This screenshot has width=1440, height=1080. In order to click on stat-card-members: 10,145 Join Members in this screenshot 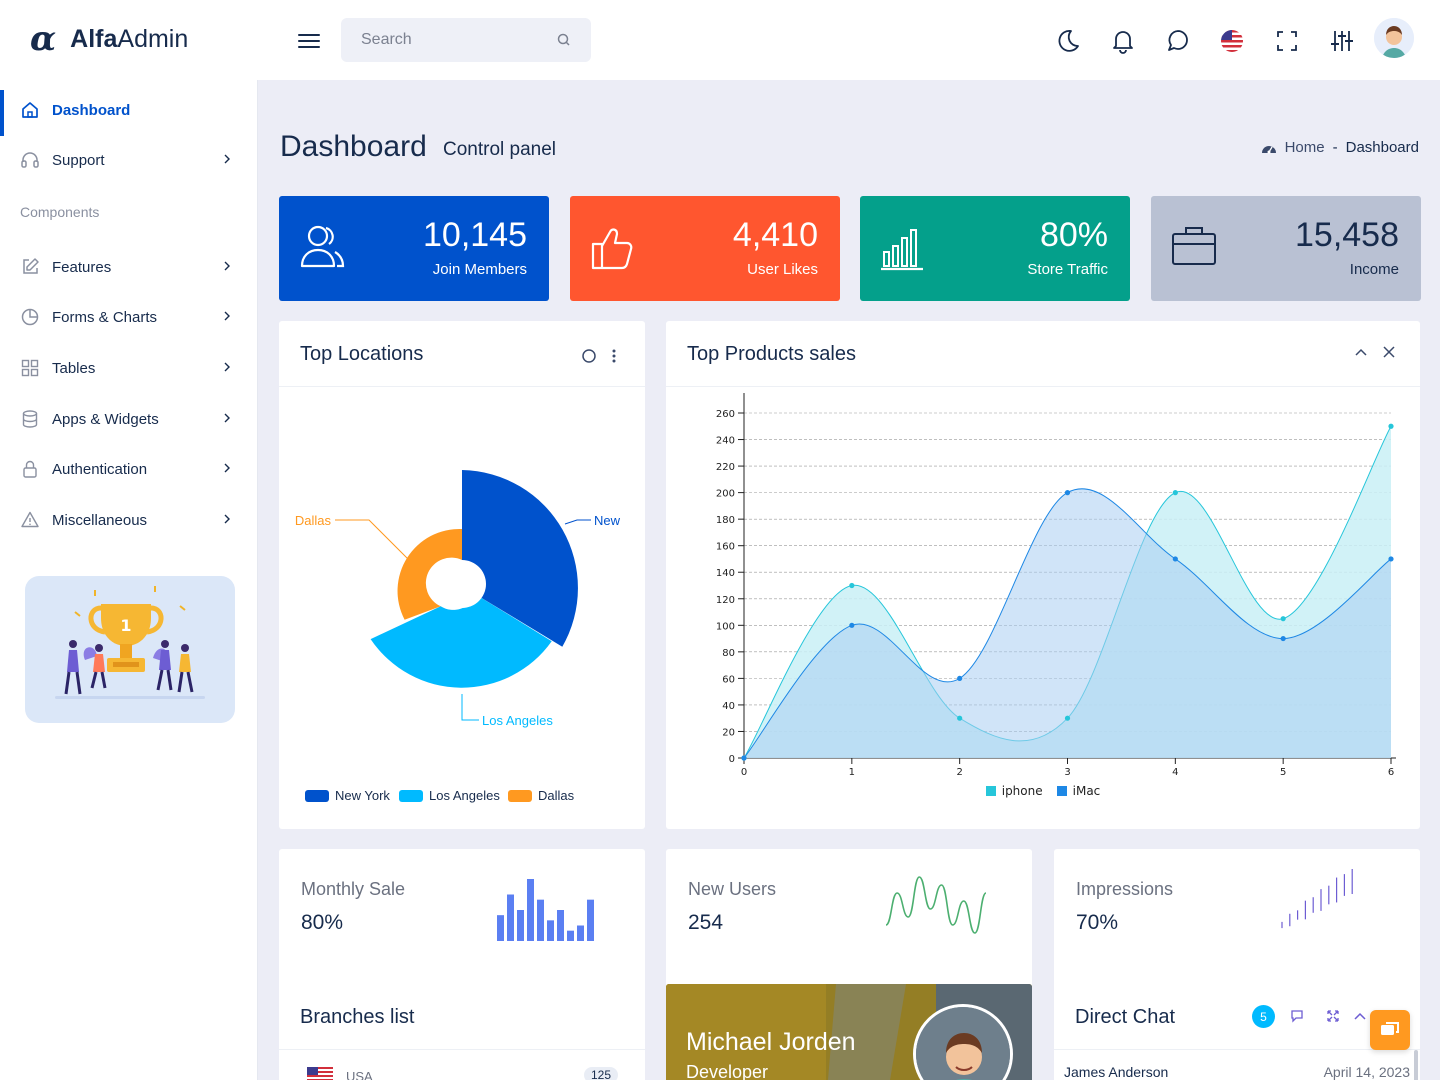, I will do `click(414, 248)`.